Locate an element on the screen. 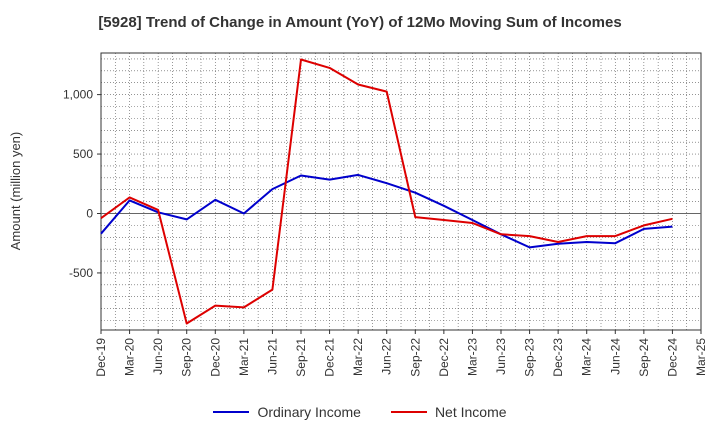 This screenshot has width=720, height=440. legend-swatch-ordinary-income is located at coordinates (231, 412).